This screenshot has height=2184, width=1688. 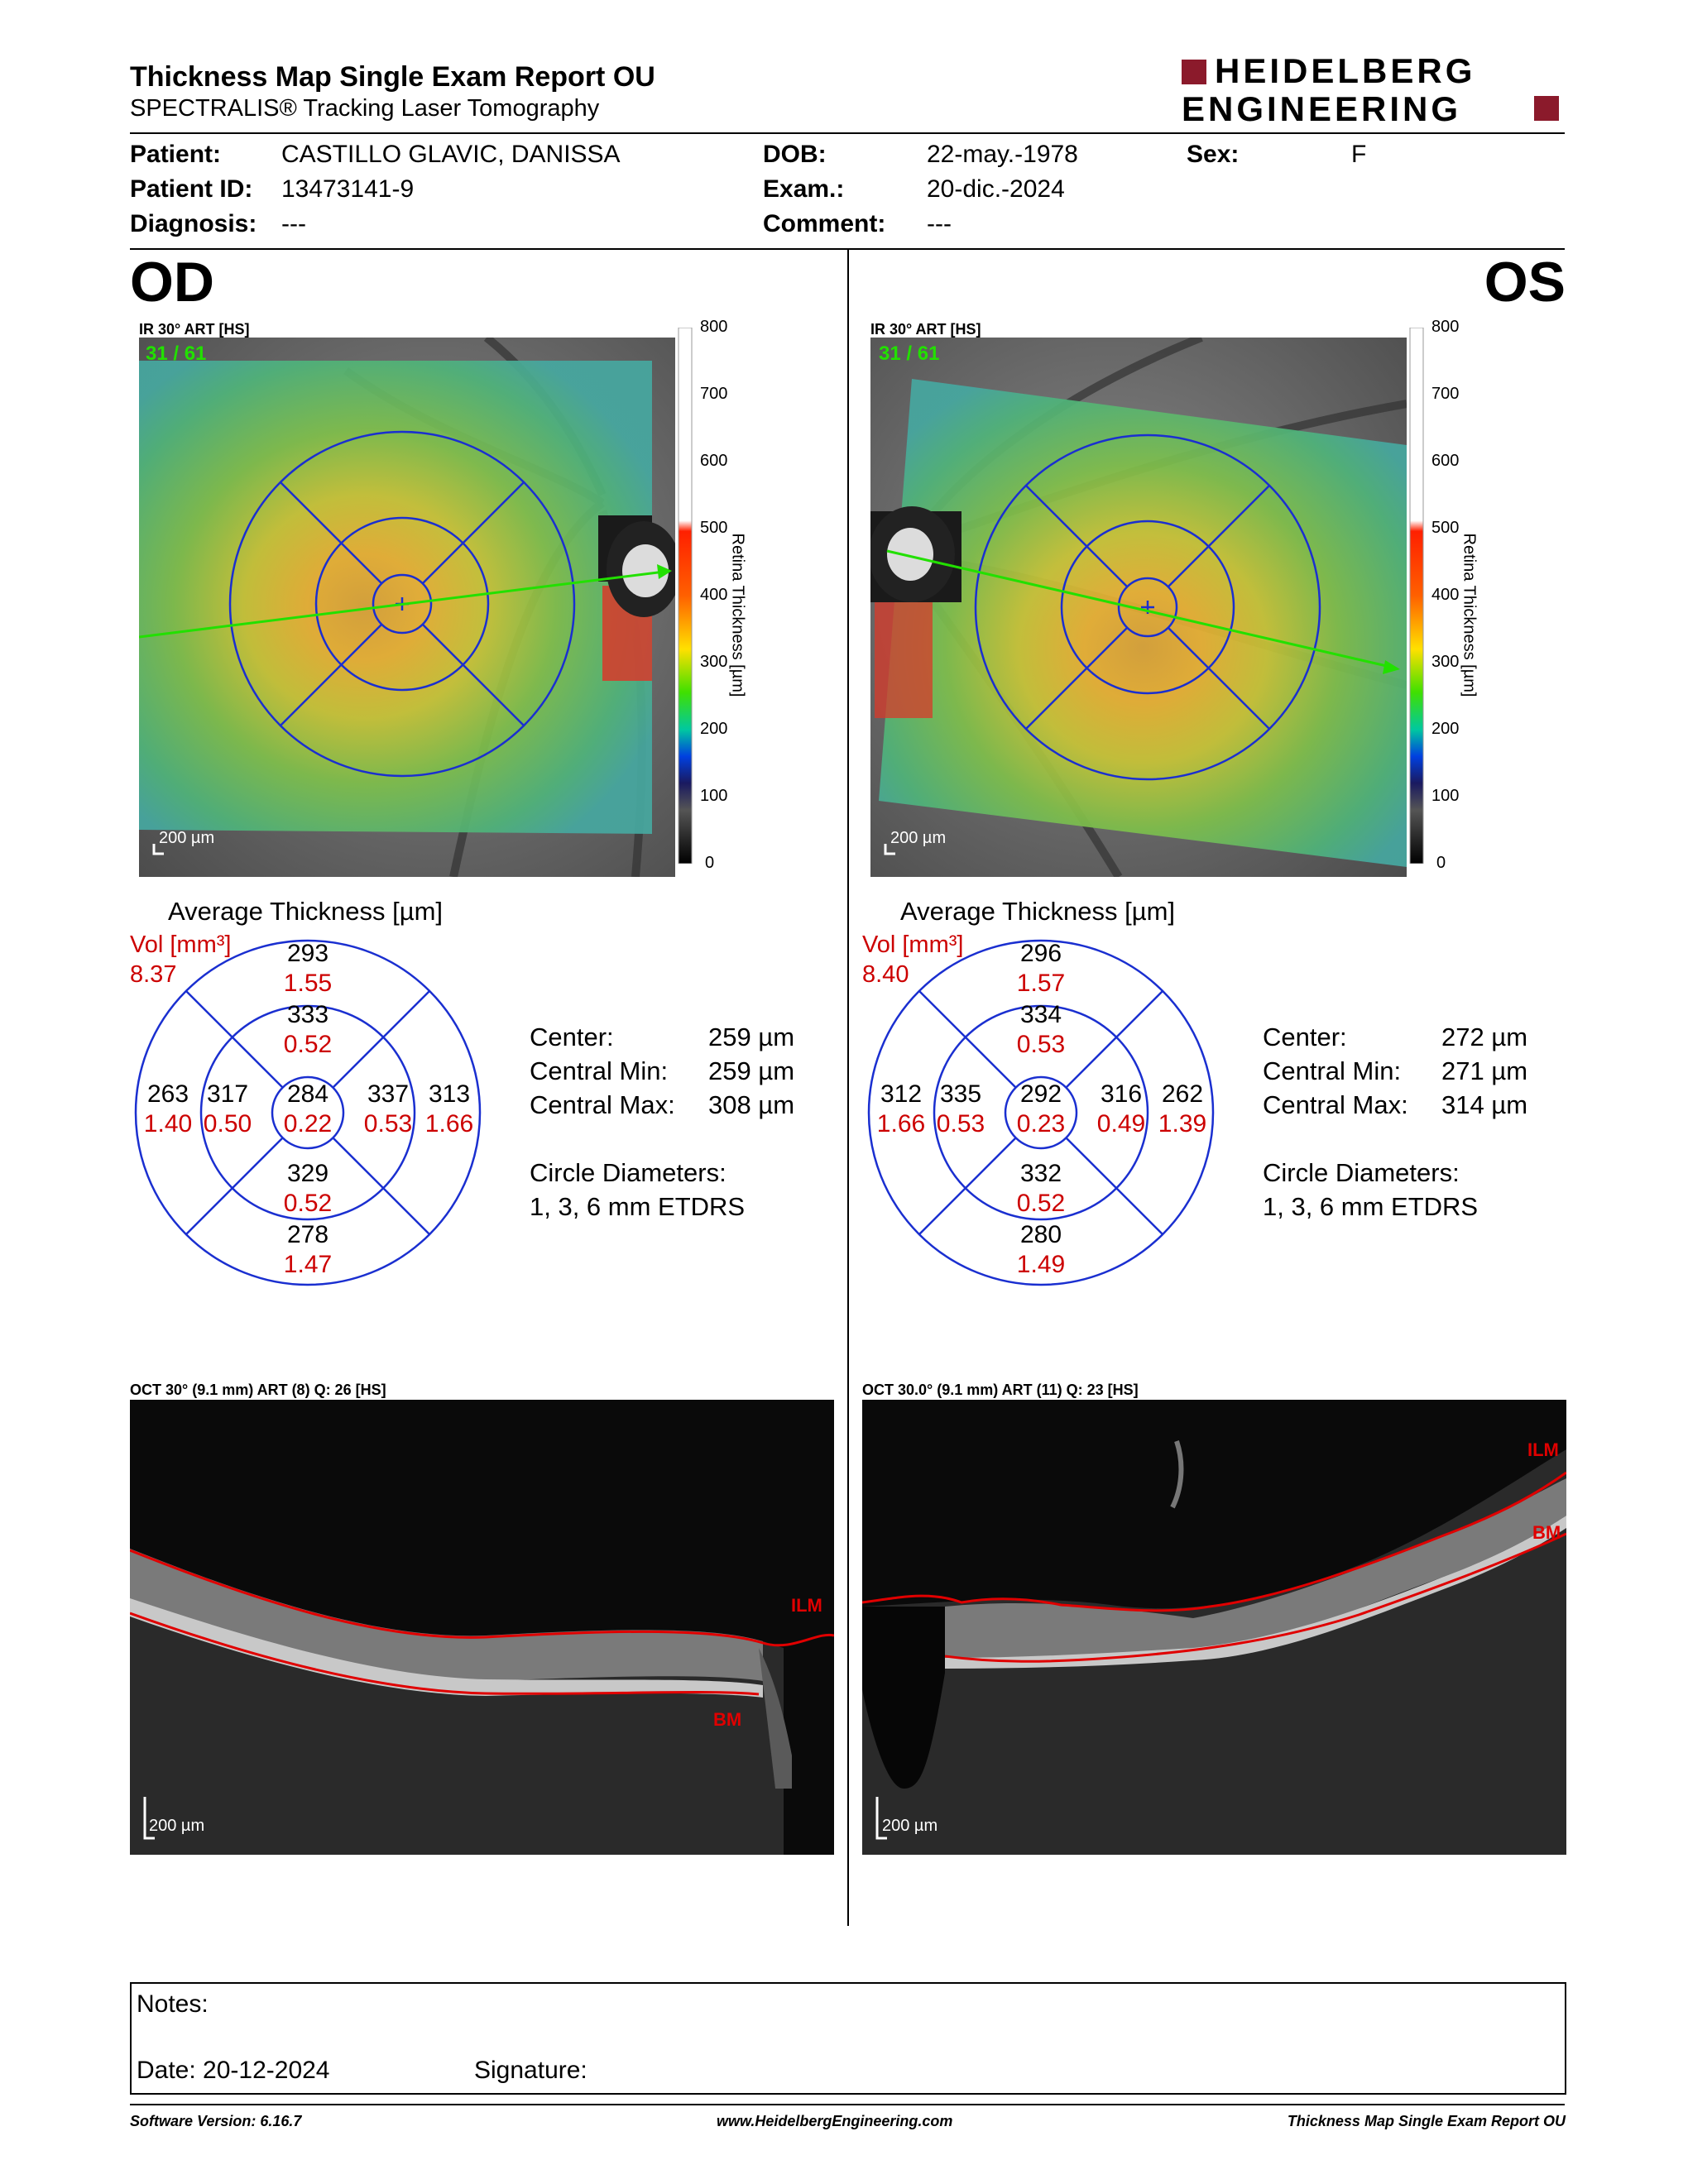 I want to click on od-thickness-map, so click(x=407, y=607).